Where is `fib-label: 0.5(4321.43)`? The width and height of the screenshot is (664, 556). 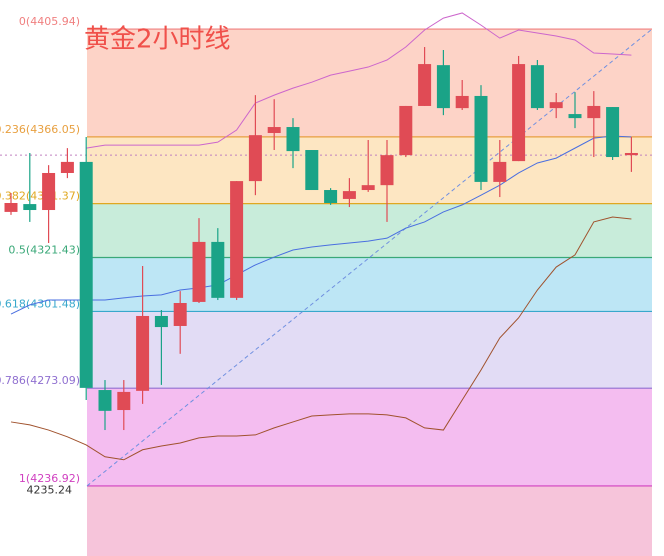
fib-label: 0.5(4321.43) is located at coordinates (44, 250).